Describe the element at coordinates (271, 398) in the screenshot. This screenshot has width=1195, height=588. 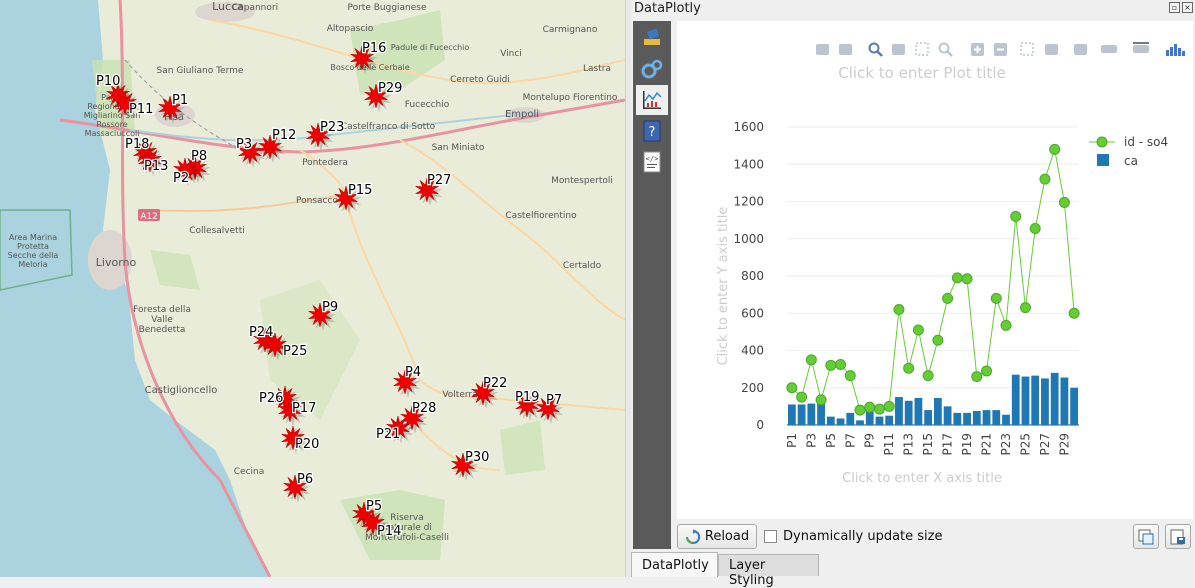
I see `marker-label: P26` at that location.